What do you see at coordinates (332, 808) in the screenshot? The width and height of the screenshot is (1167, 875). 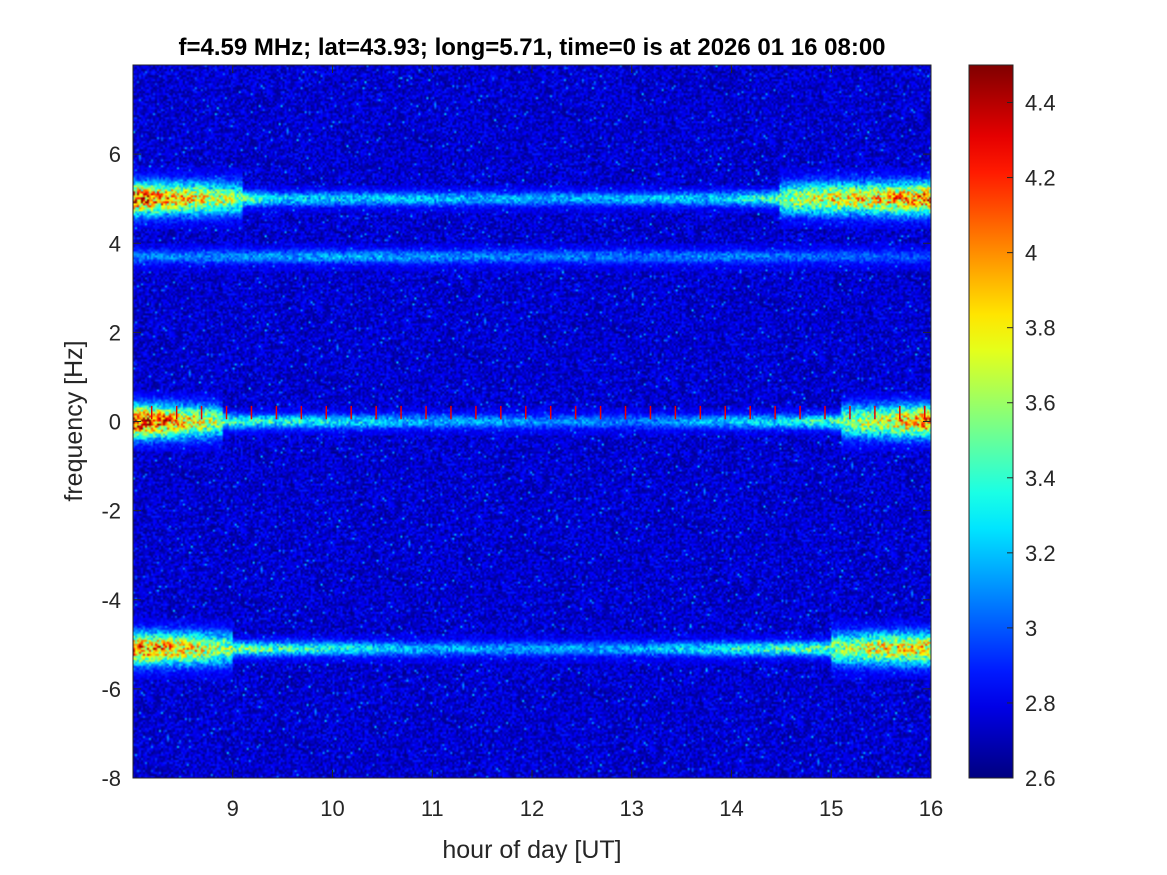 I see `x-tick-label: 10` at bounding box center [332, 808].